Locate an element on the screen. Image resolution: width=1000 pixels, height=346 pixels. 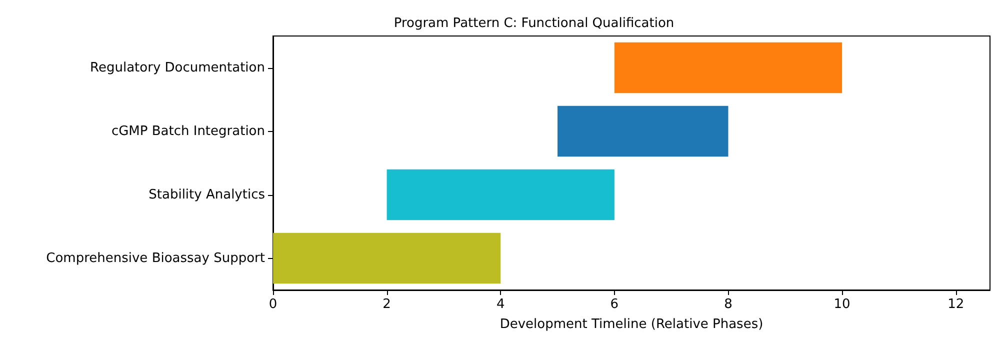
chart-title: Program Pattern C: Functional Qualification is located at coordinates (534, 23).